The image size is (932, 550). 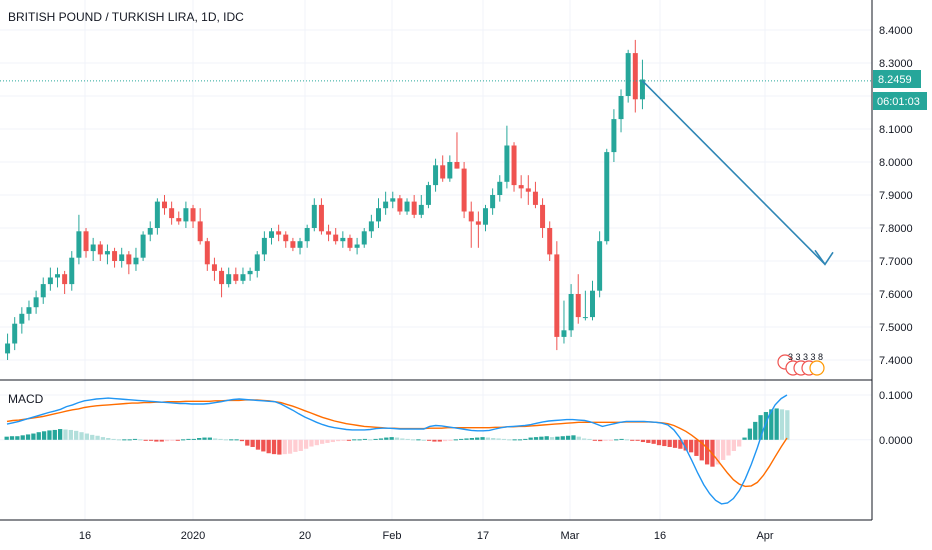 What do you see at coordinates (733, 172) in the screenshot?
I see `forecast-arrow-shaft` at bounding box center [733, 172].